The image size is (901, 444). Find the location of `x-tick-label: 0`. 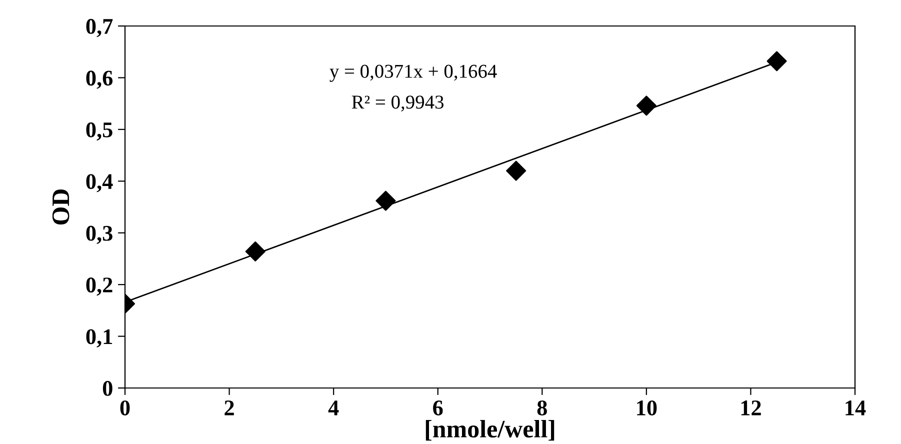

x-tick-label: 0 is located at coordinates (125, 408).